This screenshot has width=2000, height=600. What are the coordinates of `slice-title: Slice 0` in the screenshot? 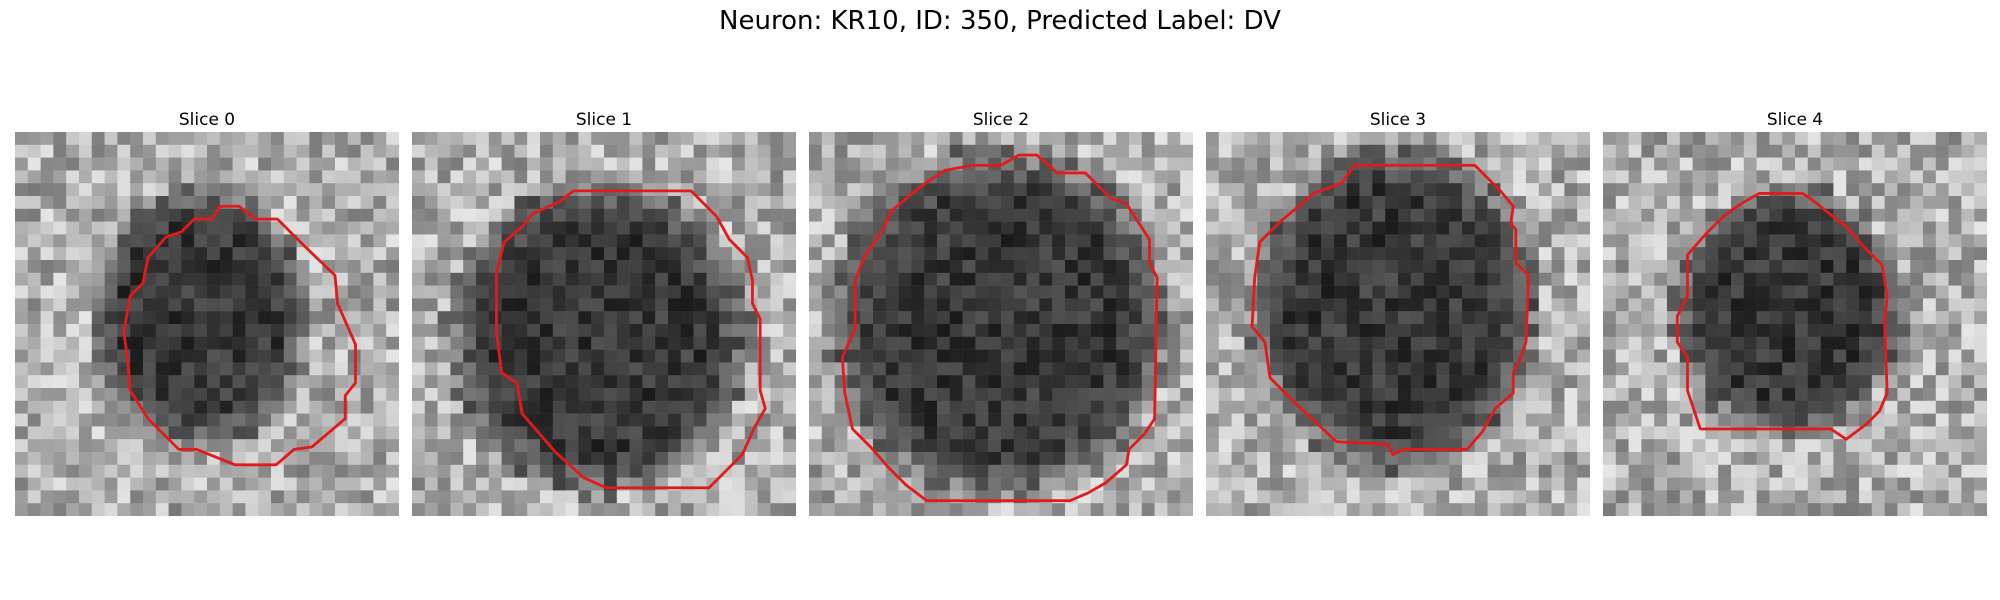 It's located at (207, 120).